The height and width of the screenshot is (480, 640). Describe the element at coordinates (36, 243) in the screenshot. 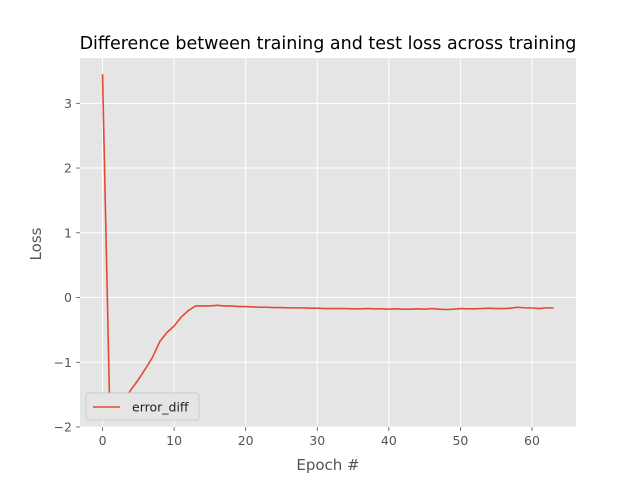

I see `y-axis-label: Loss` at that location.